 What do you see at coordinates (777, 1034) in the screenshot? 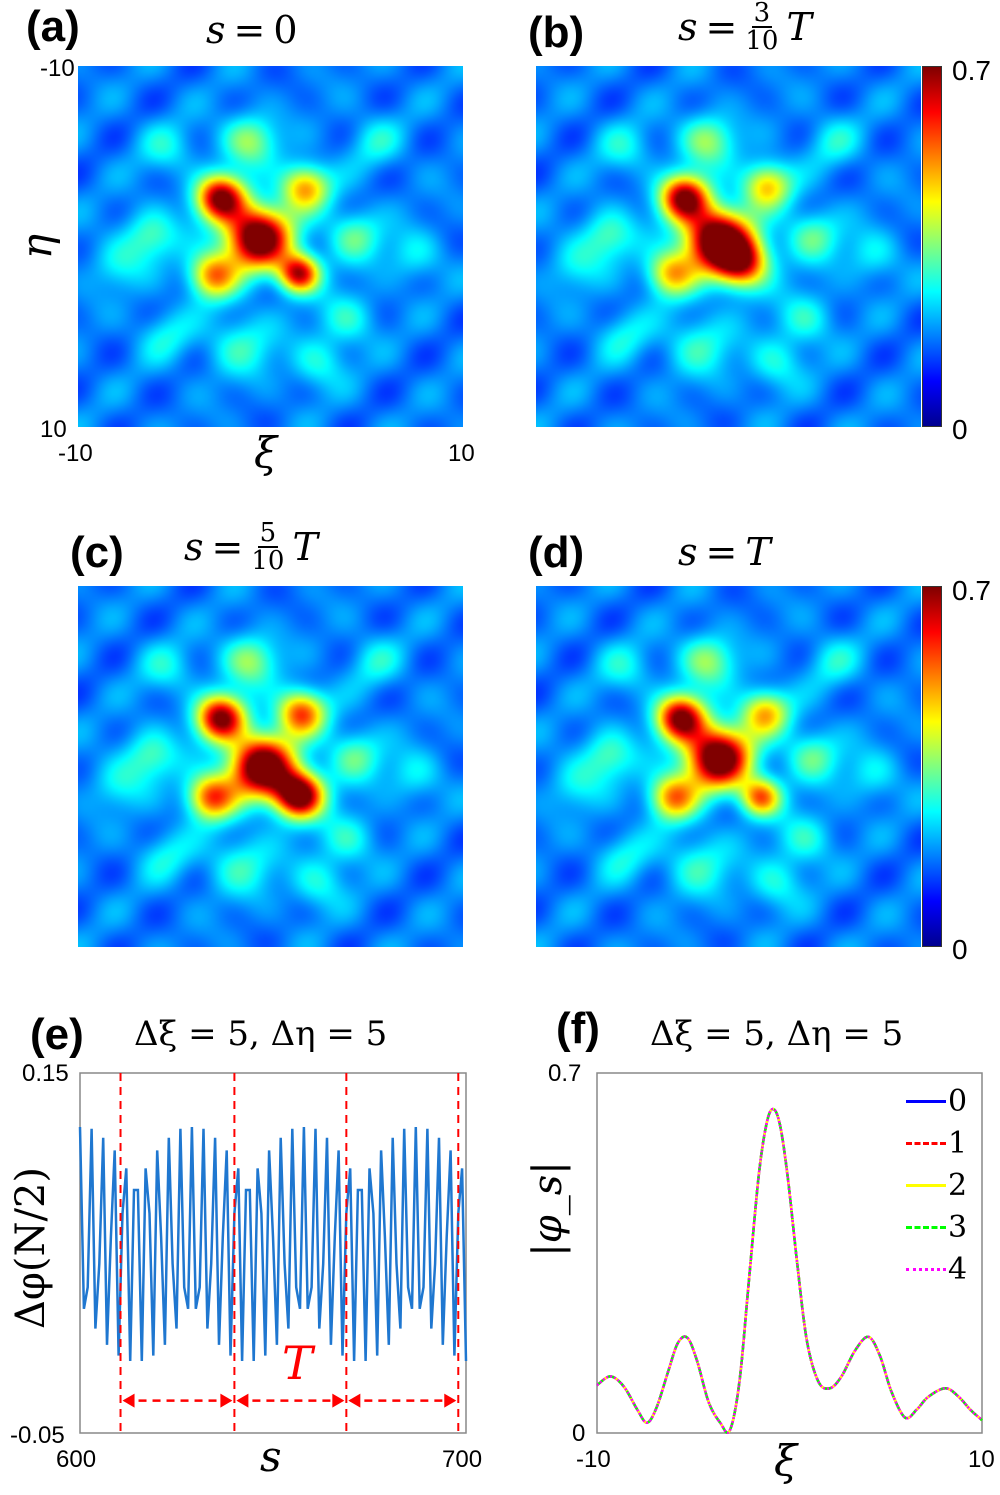
I see `panel-f-title: Δξ = 5, Δη = 5` at bounding box center [777, 1034].